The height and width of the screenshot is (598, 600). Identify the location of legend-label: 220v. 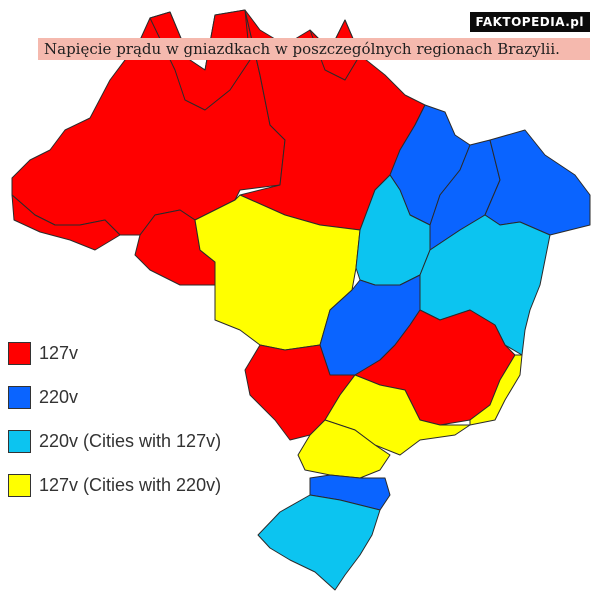
(59, 397).